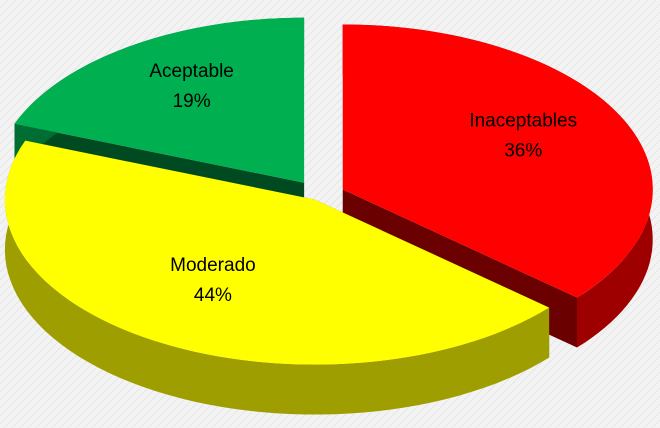  What do you see at coordinates (192, 101) in the screenshot?
I see `slice-value-label: 19%` at bounding box center [192, 101].